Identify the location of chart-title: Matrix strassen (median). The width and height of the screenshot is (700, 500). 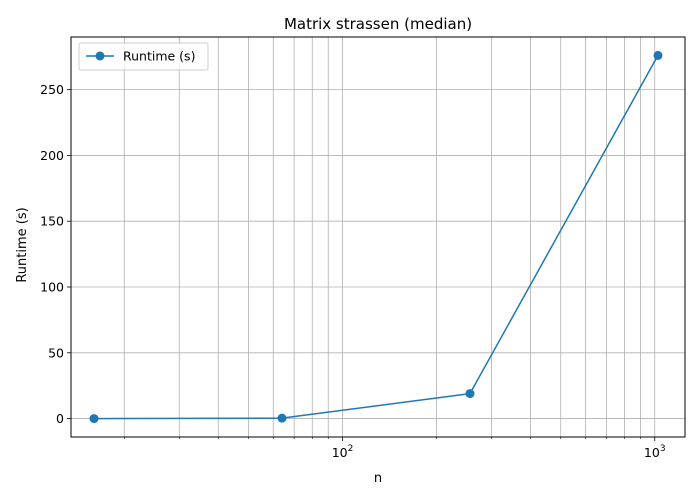
(378, 24).